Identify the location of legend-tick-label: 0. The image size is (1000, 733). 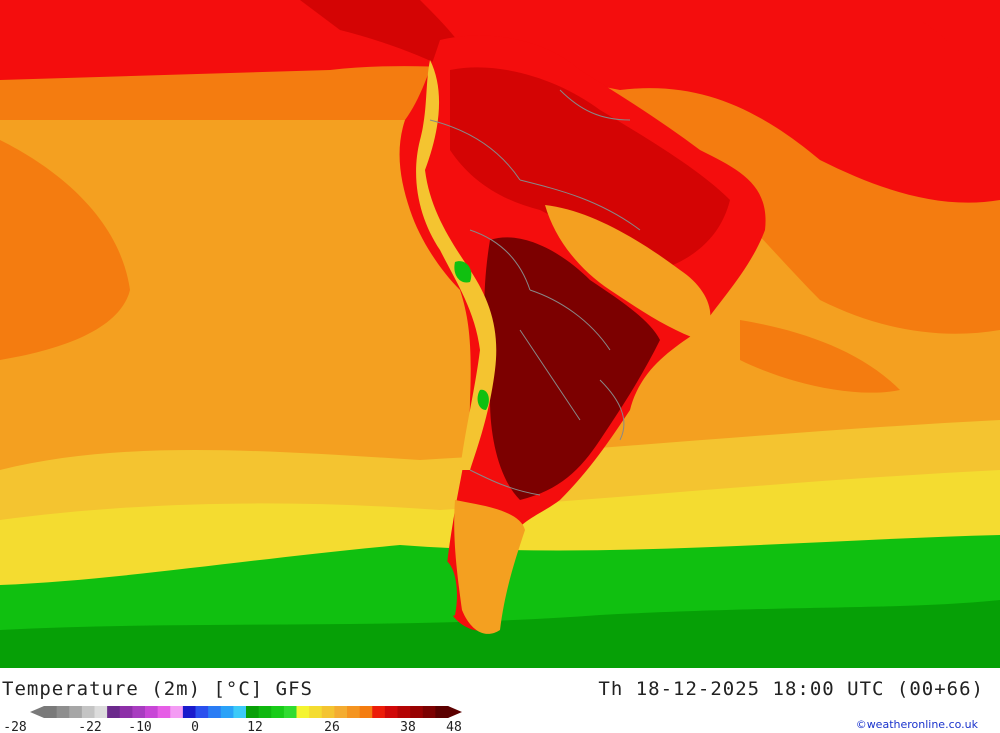
(195, 726).